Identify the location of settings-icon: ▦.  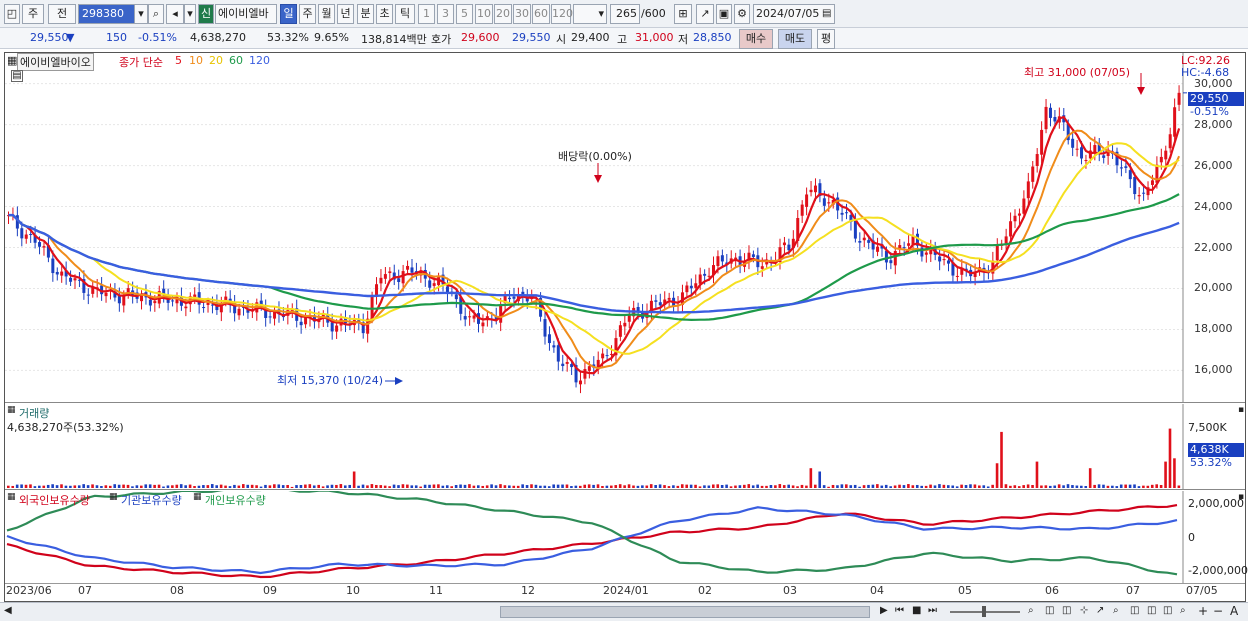
(12, 60).